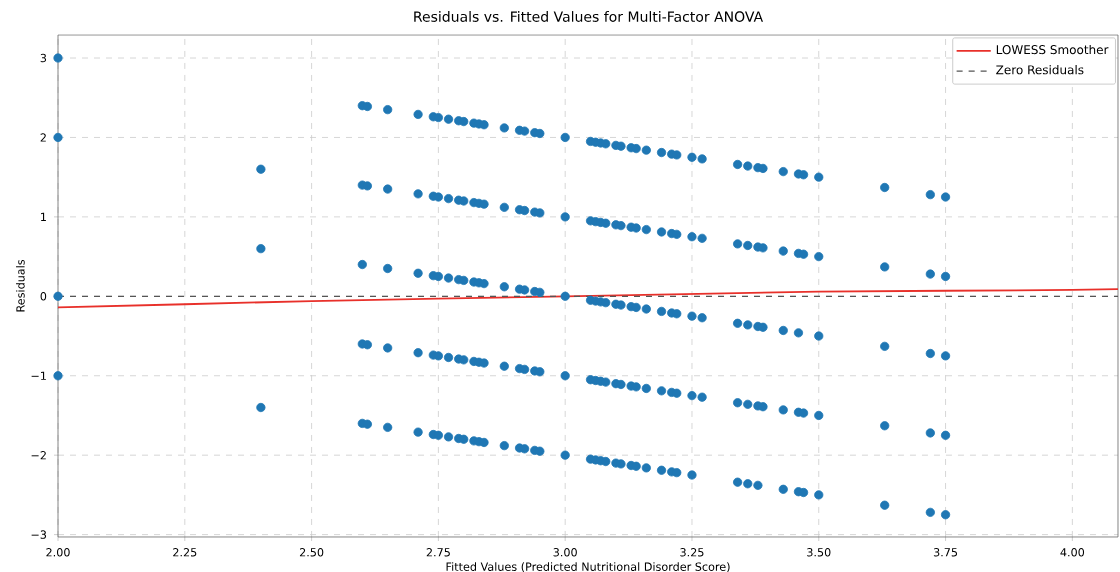 The width and height of the screenshot is (1120, 572). What do you see at coordinates (43, 58) in the screenshot?
I see `y-tick-label: 3` at bounding box center [43, 58].